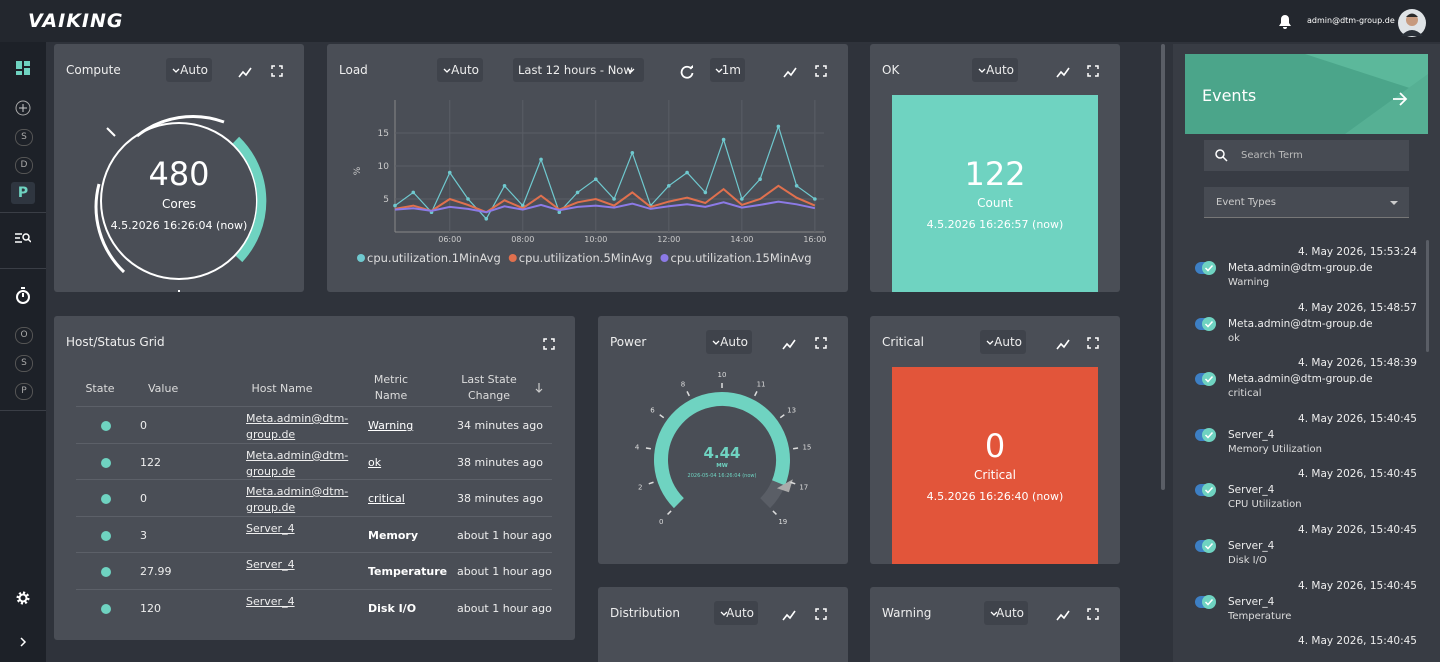  Describe the element at coordinates (1306, 155) in the screenshot. I see `search-input: Search Term` at that location.